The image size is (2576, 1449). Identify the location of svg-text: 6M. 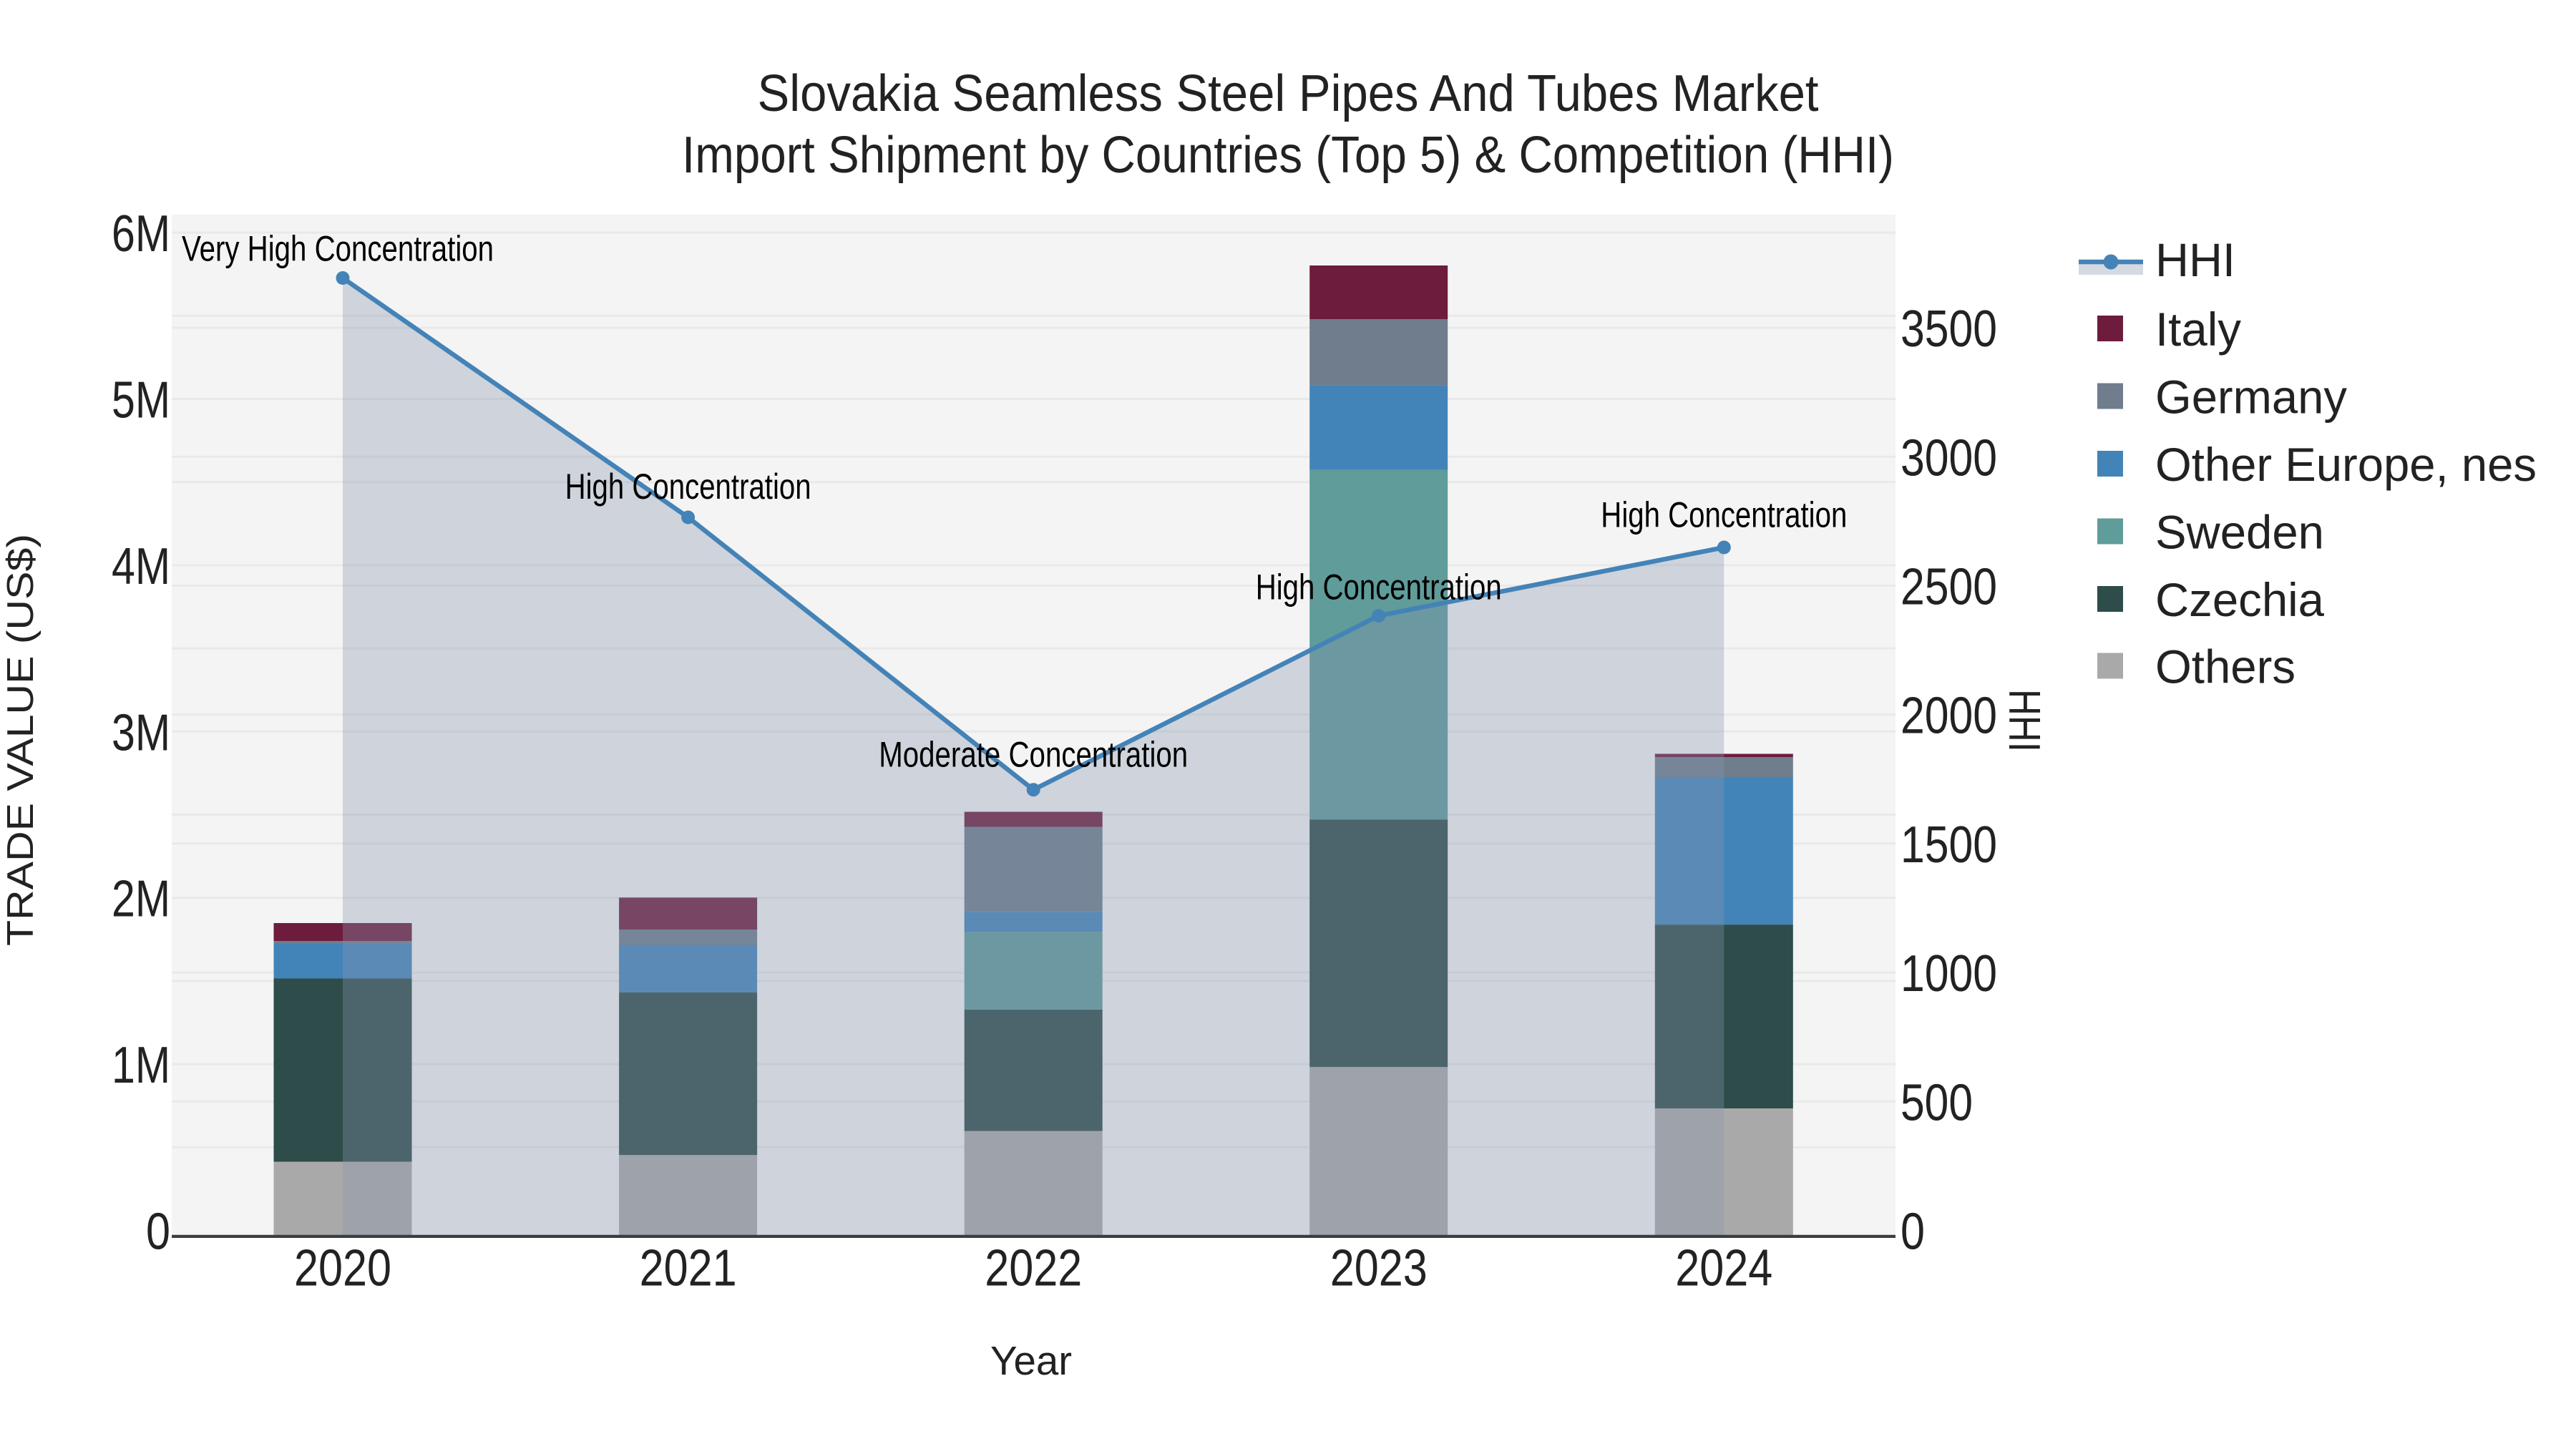
(141, 234).